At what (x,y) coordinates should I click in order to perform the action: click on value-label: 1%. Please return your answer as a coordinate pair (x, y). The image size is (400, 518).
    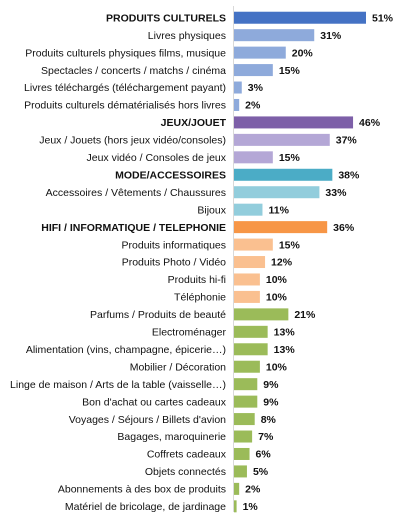
    Looking at the image, I should click on (251, 507).